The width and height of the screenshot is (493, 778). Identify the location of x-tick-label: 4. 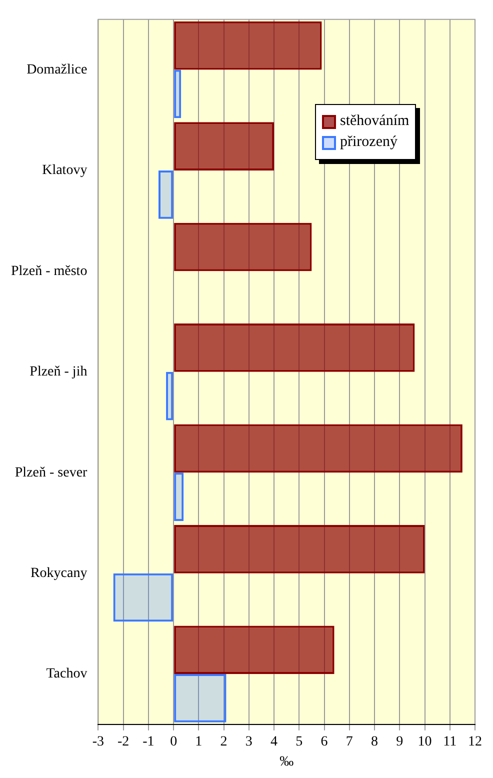
(274, 742).